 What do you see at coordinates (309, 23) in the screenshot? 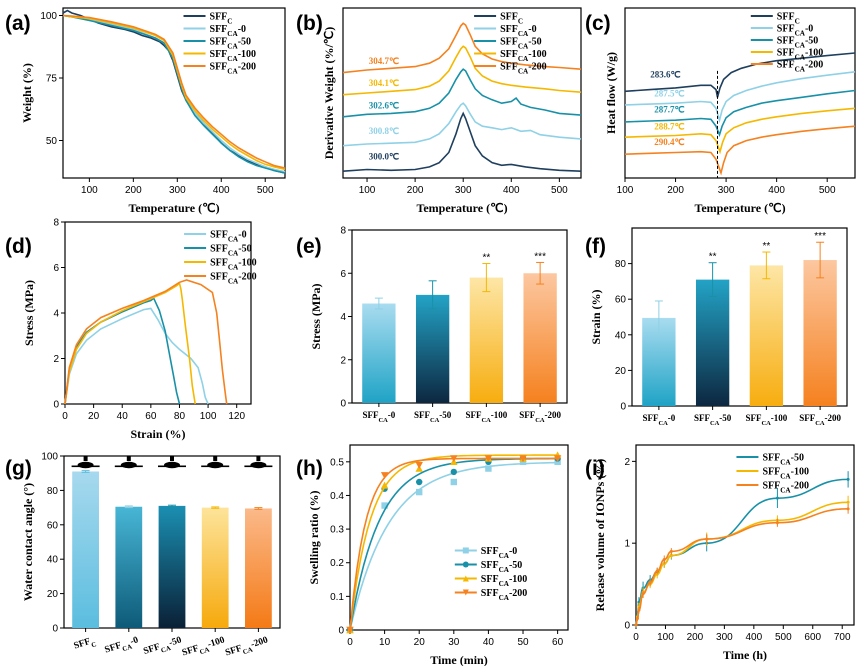
I see `panel-label-b: (b)` at bounding box center [309, 23].